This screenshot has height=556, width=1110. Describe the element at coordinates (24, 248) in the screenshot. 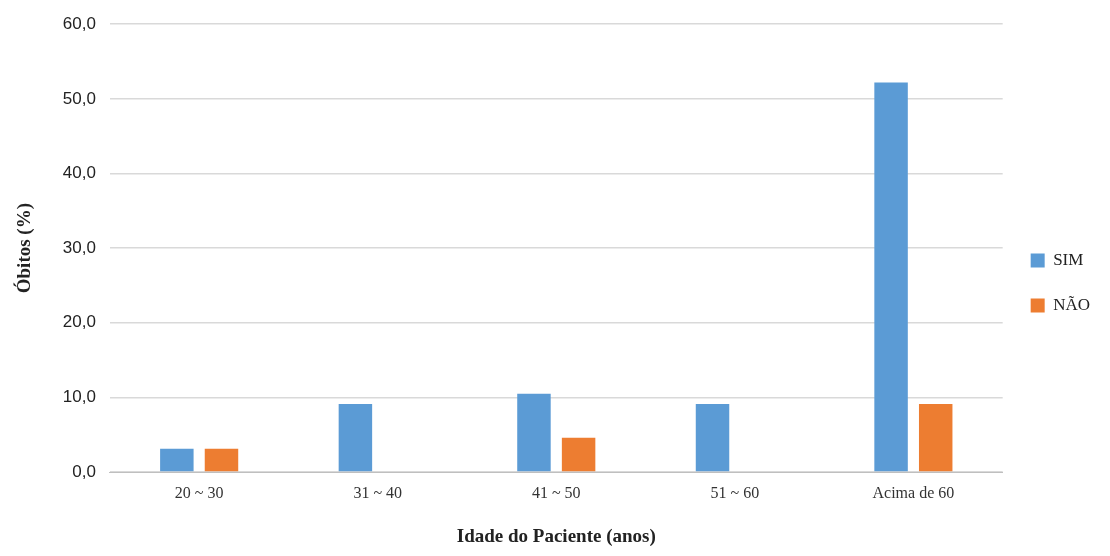

I see `y-axis-title: Óbitos (%)` at that location.